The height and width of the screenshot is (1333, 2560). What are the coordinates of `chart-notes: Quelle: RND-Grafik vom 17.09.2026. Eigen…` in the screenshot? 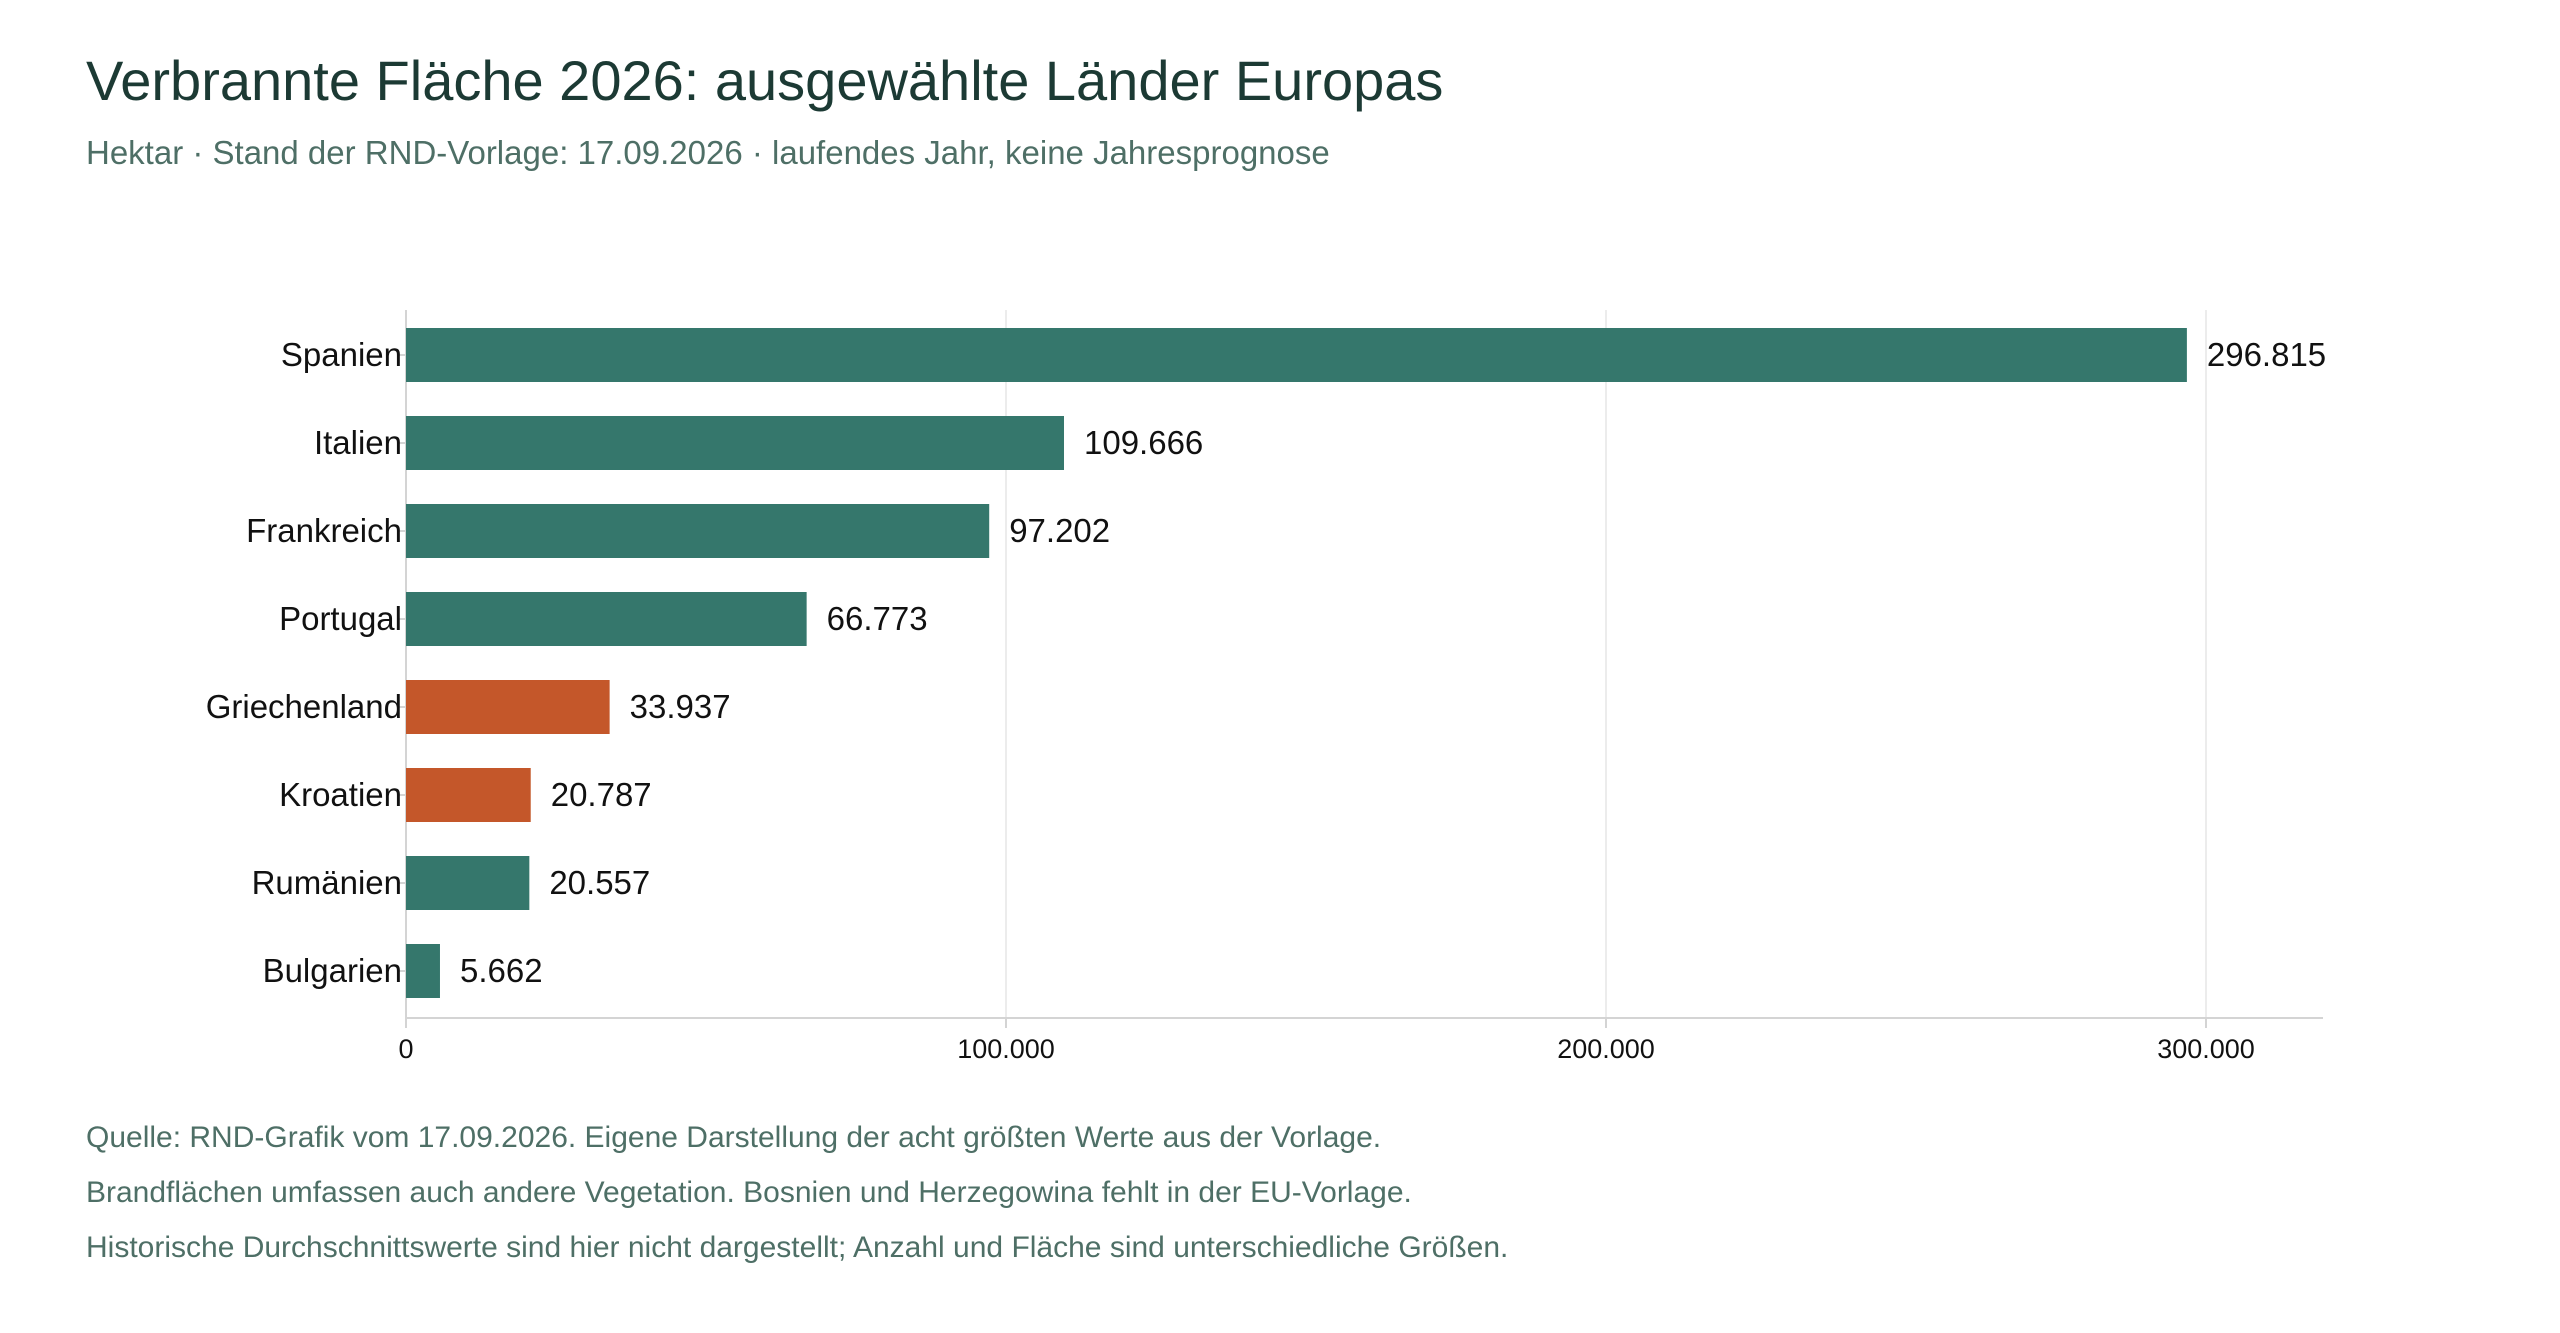 It's located at (797, 1192).